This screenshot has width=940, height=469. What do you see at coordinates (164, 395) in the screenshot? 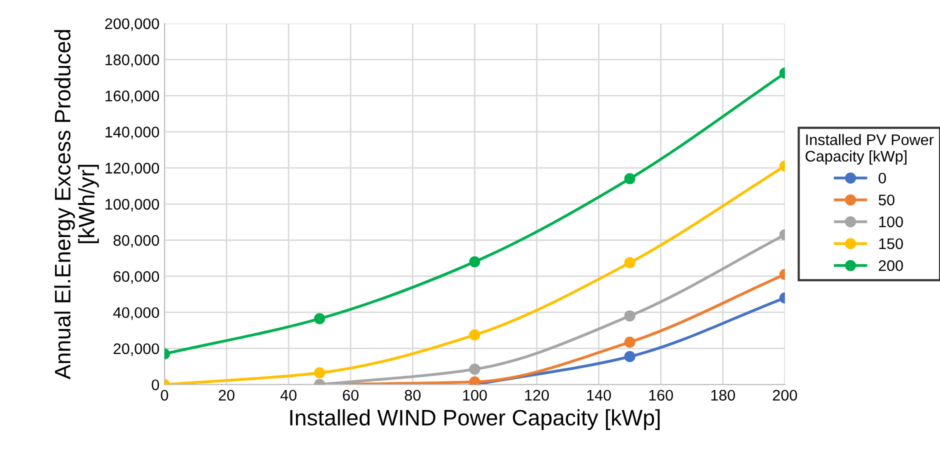
I see `x-tick-label: 0` at bounding box center [164, 395].